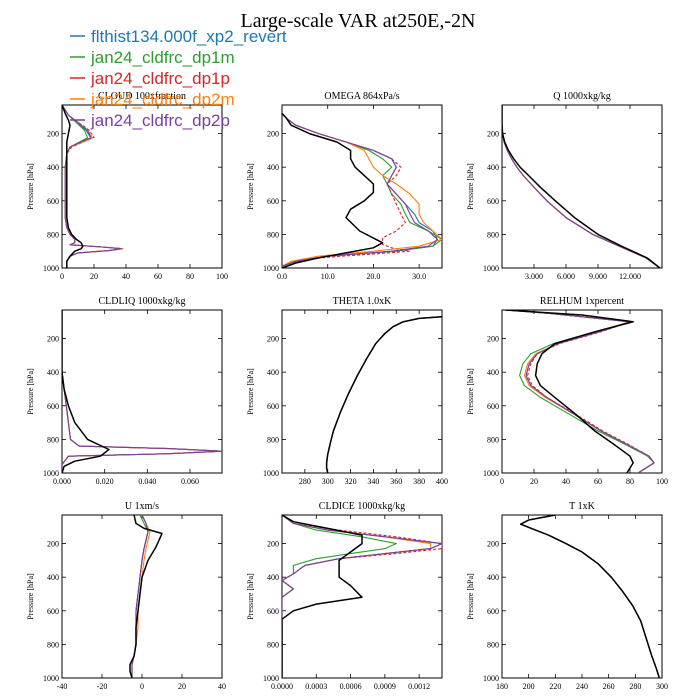  Describe the element at coordinates (162, 57) in the screenshot. I see `legend-entry: jan24_cldfrc_dp1m` at that location.